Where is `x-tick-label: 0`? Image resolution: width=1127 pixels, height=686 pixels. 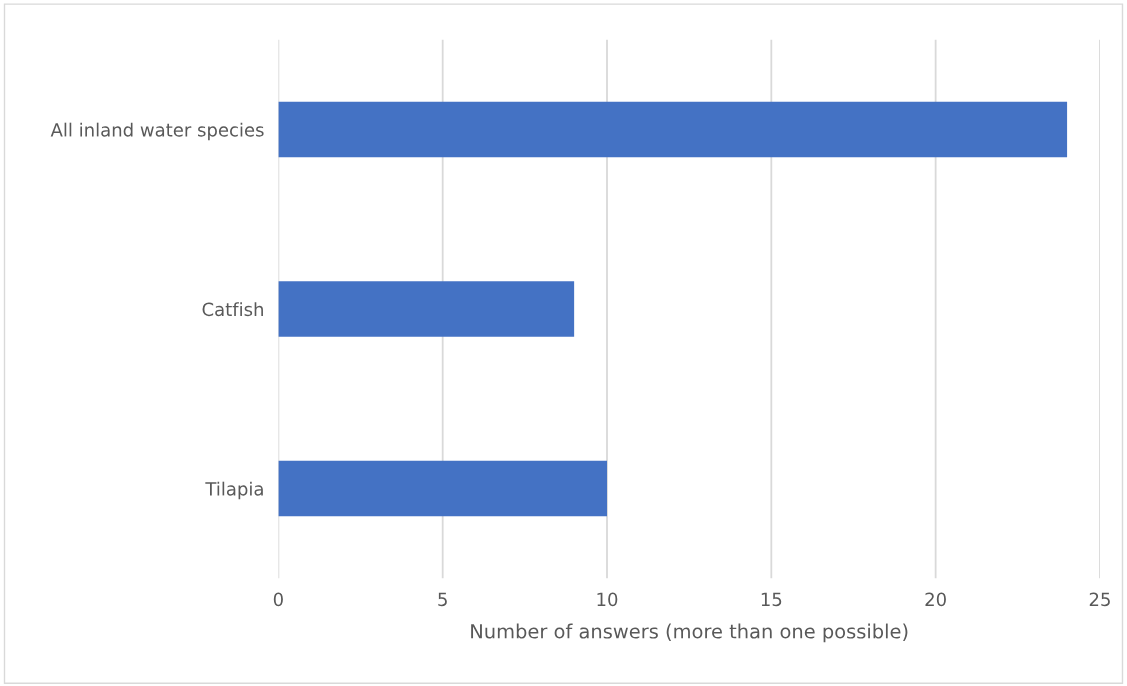
x-tick-label: 0 is located at coordinates (278, 599).